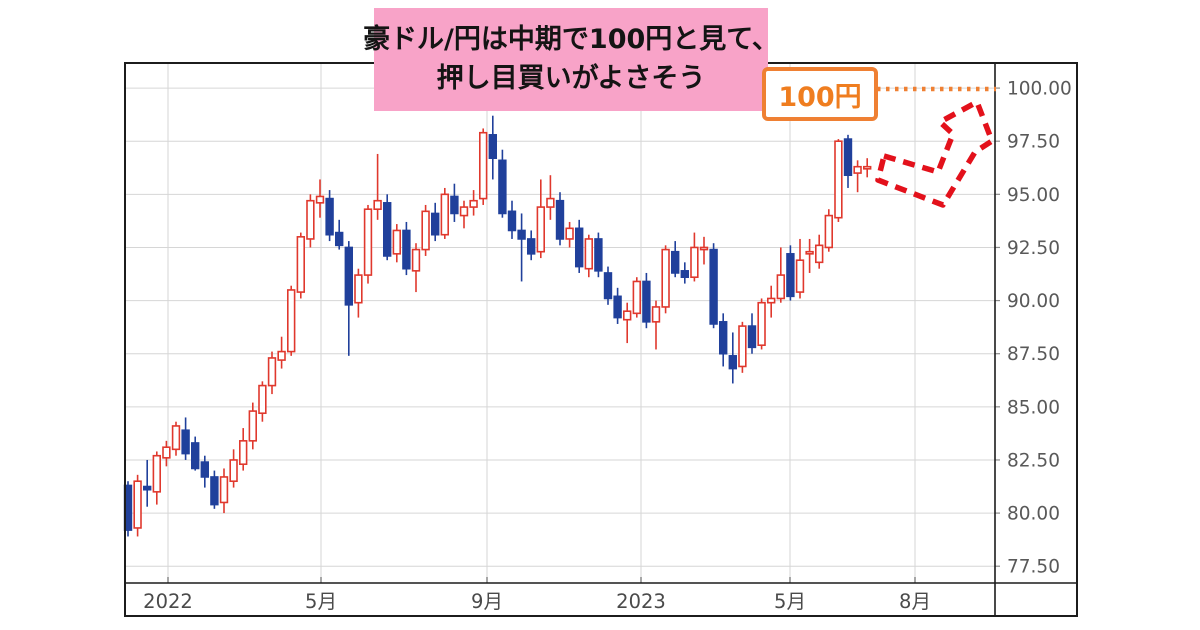 This screenshot has height=630, width=1200. What do you see at coordinates (571, 59) in the screenshot?
I see `banner: 豪ドル/円は中期で100円と見て、 押し目買いがよさそう` at bounding box center [571, 59].